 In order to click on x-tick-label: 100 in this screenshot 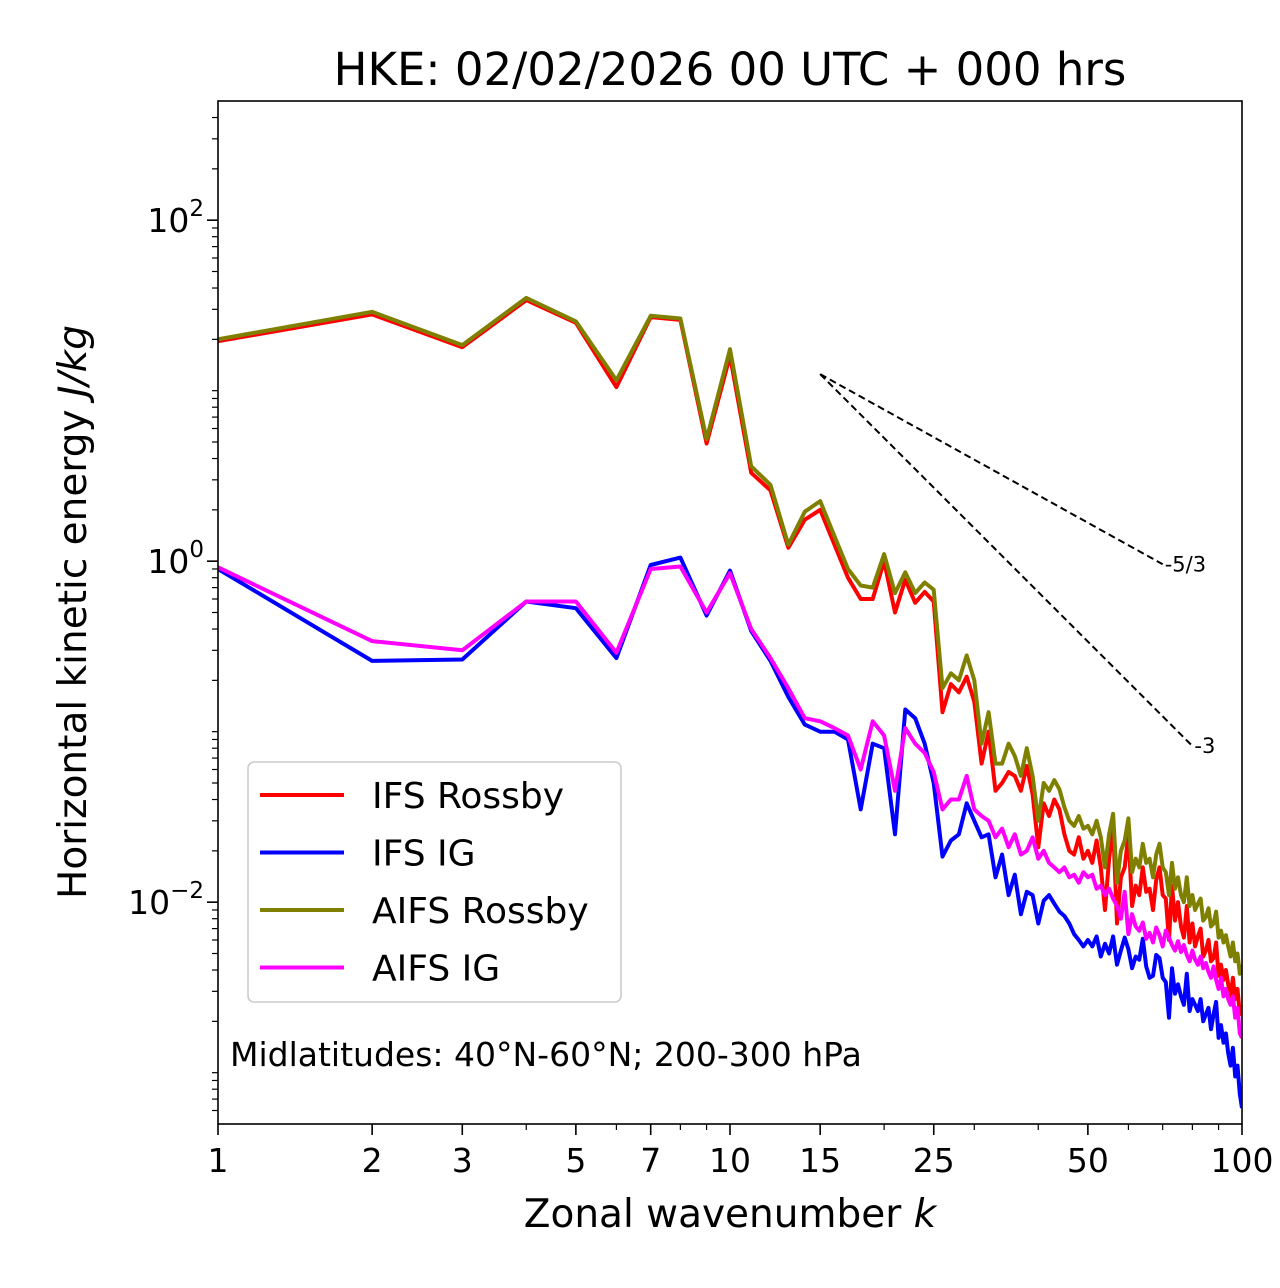, I will do `click(1242, 1160)`.